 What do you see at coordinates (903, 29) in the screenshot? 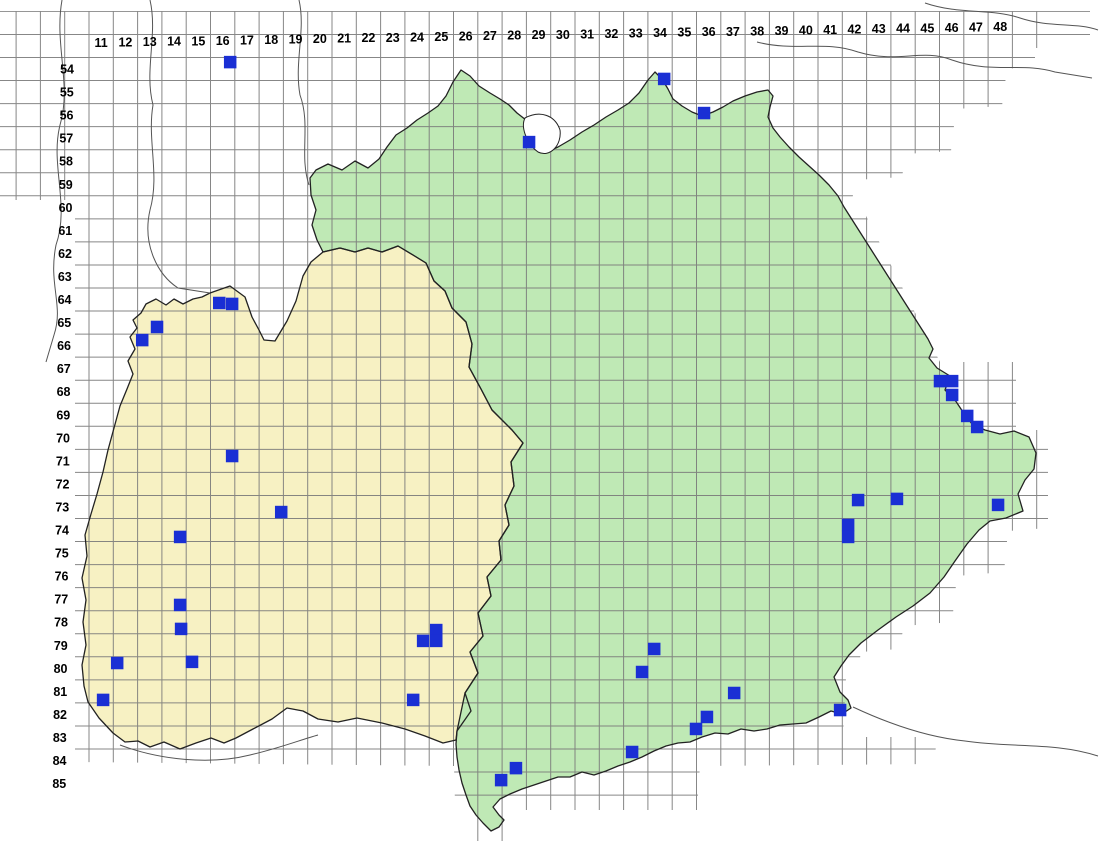
I see `grid-column-label: 44` at bounding box center [903, 29].